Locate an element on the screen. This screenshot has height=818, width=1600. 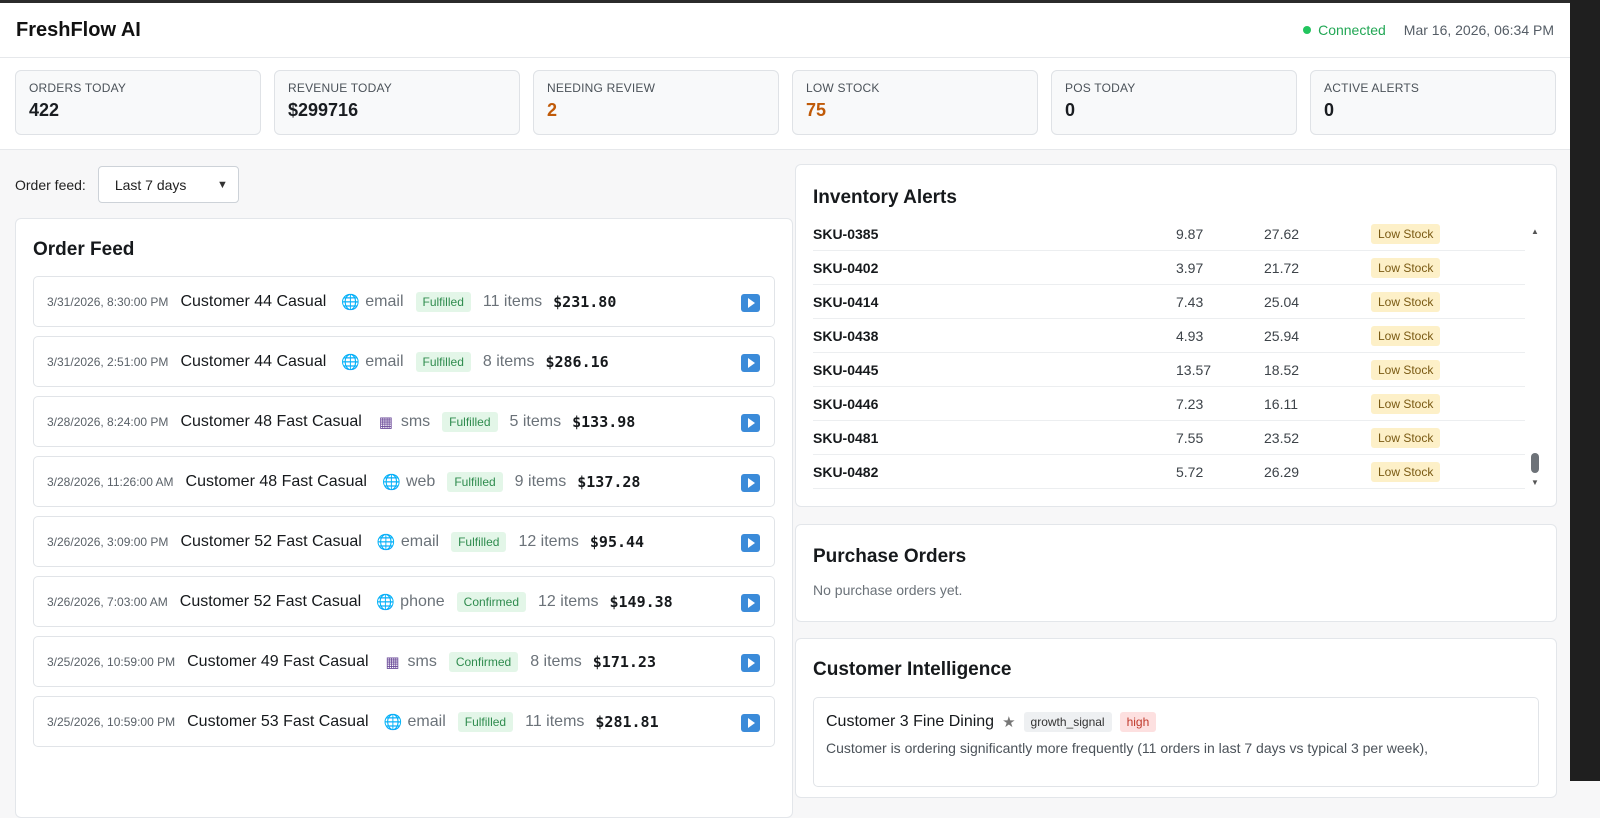
order-items: 9 items is located at coordinates (540, 481).